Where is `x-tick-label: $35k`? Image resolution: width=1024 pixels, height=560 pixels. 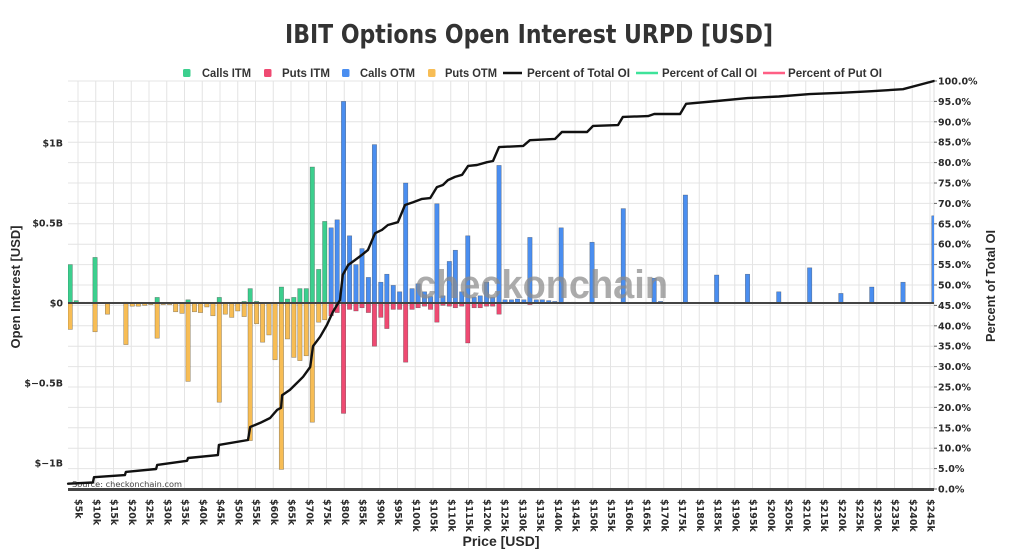
x-tick-label: $35k is located at coordinates (184, 512).